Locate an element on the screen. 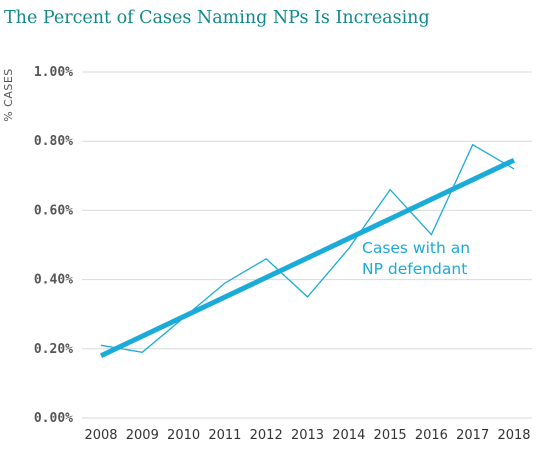 This screenshot has height=473, width=550. y-tick-label: 0.60% is located at coordinates (53, 210).